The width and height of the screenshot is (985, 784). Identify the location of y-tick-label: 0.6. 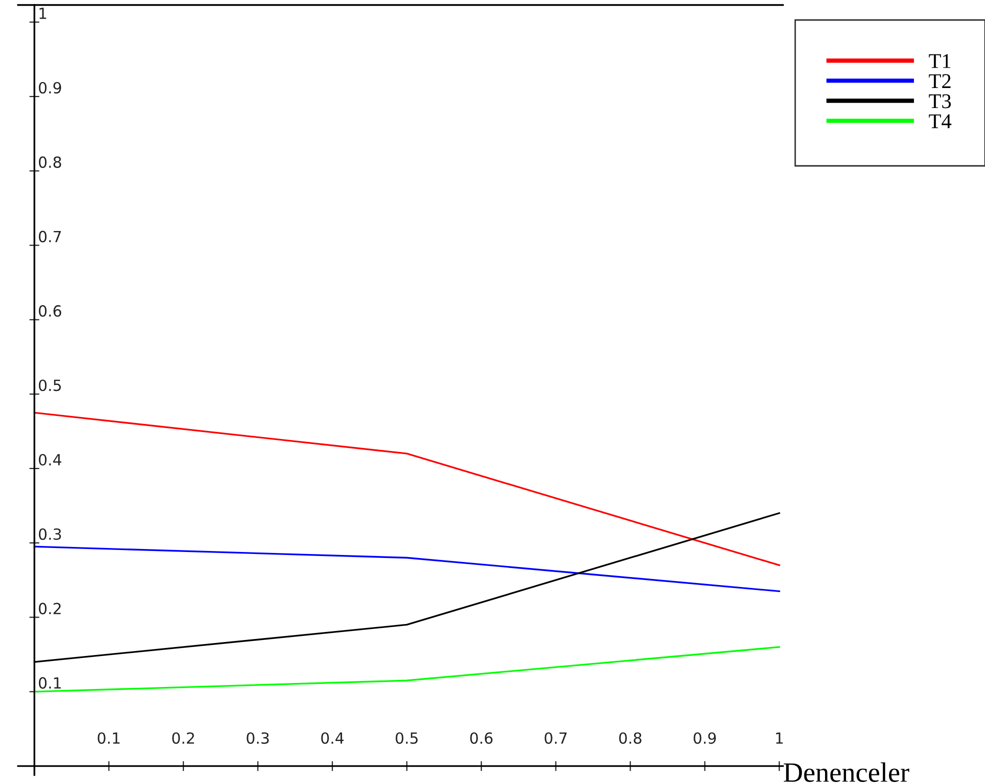
(50, 311).